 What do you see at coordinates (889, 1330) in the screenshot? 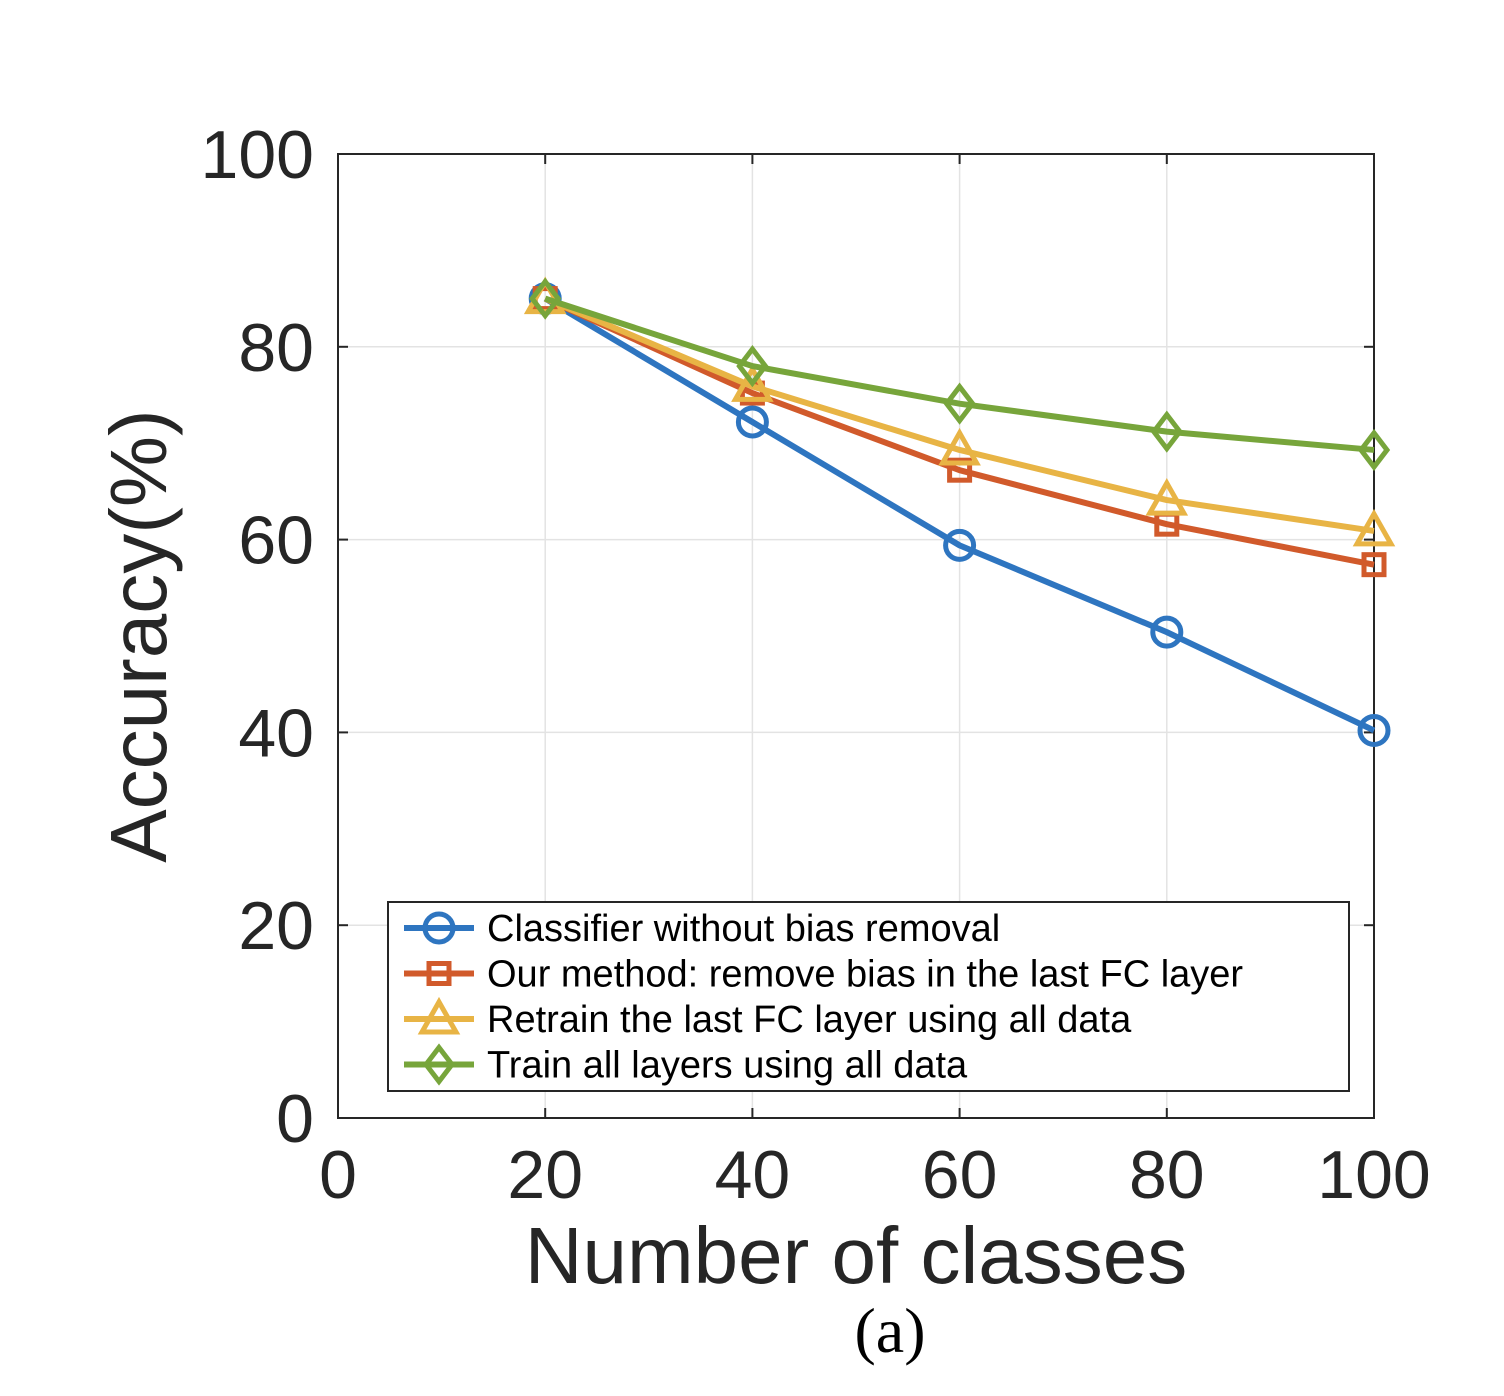
I see `figure-caption: (a)` at bounding box center [889, 1330].